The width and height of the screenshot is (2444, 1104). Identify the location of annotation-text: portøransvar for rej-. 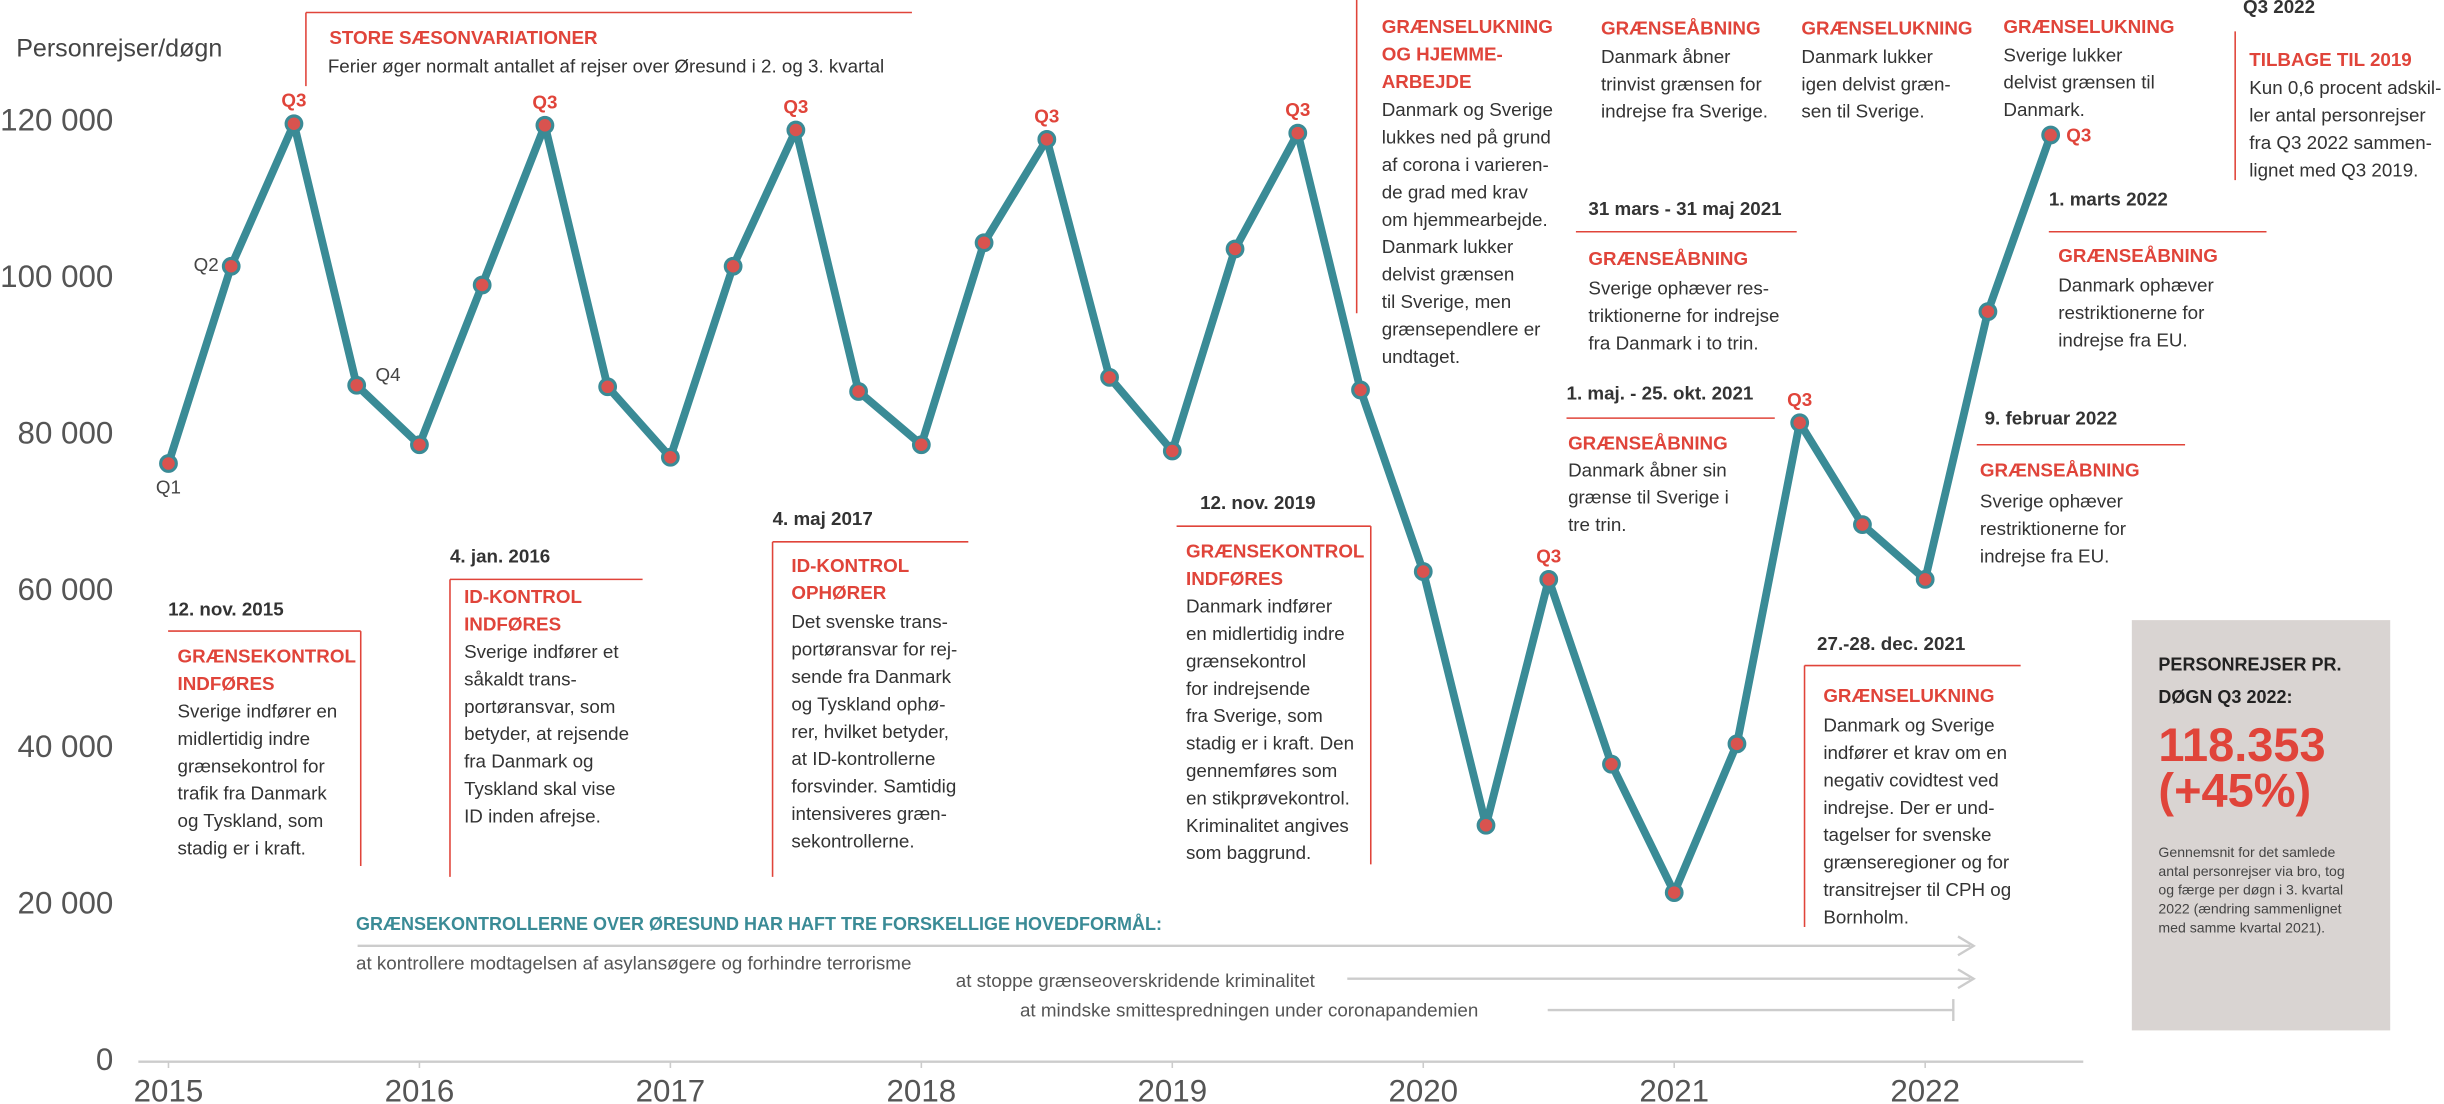
(874, 649).